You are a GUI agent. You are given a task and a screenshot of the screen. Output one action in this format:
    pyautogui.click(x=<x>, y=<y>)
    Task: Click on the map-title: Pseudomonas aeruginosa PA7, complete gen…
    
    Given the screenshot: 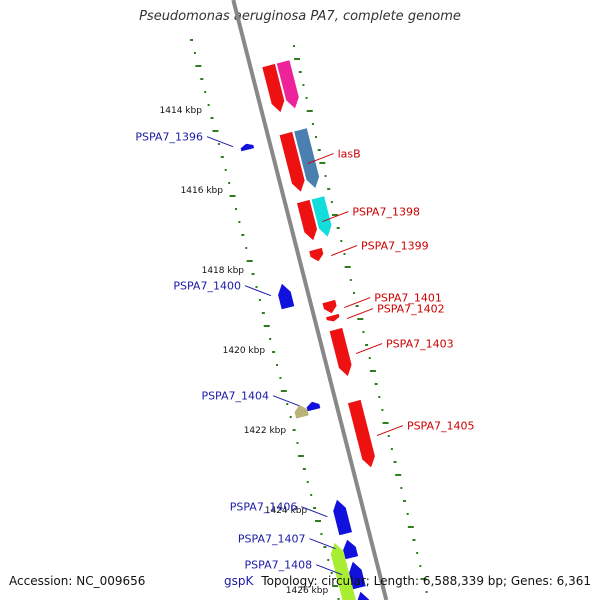 What is the action you would take?
    pyautogui.click(x=300, y=16)
    